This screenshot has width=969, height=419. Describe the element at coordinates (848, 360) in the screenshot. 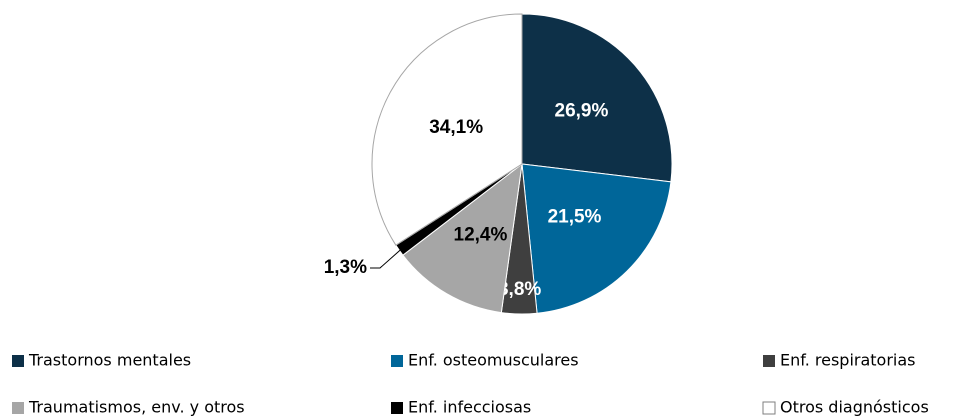

I see `legend-label: Enf. respiratorias` at that location.